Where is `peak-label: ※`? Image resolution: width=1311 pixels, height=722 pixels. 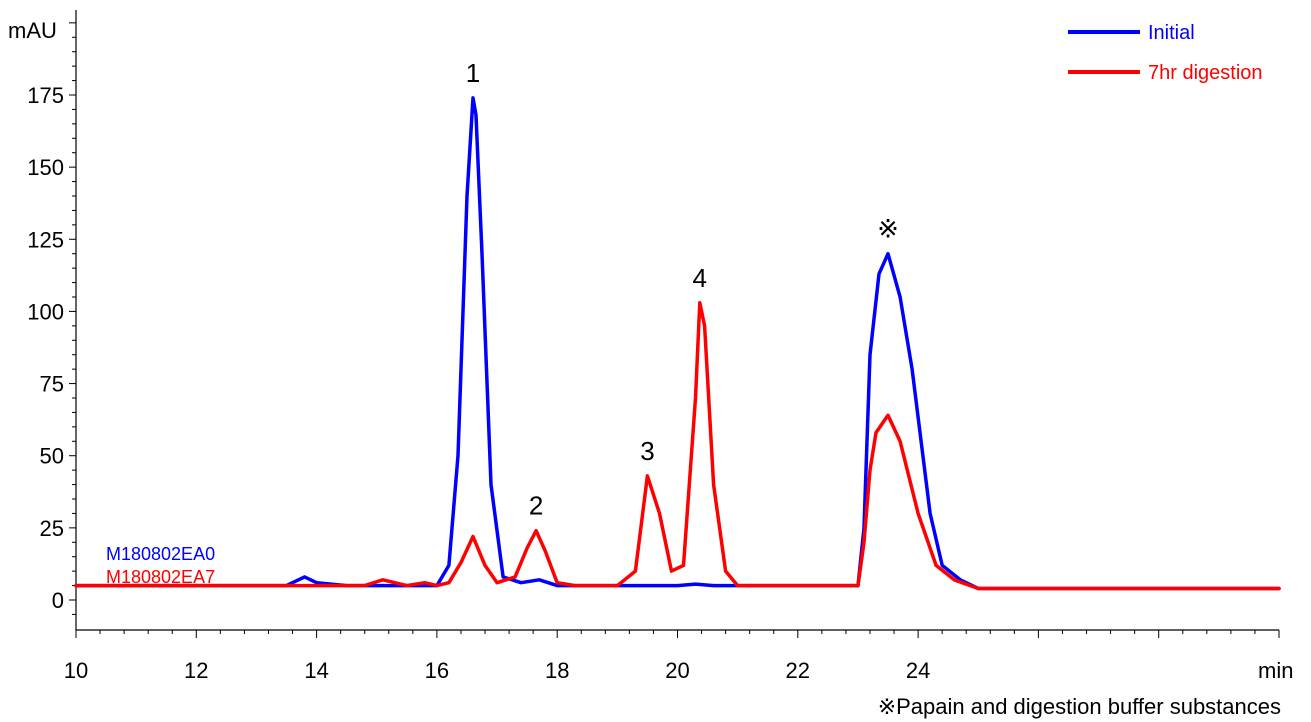
peak-label: ※ is located at coordinates (888, 229).